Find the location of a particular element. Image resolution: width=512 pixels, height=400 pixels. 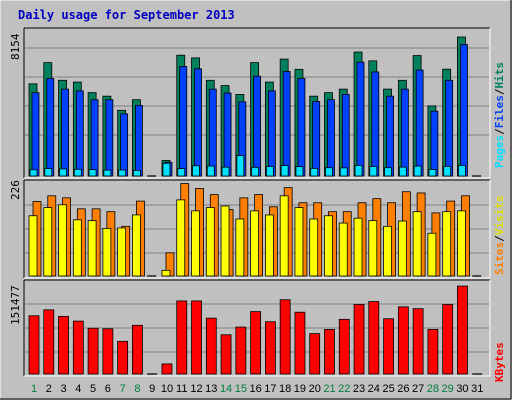

day-label: 21 is located at coordinates (329, 389).